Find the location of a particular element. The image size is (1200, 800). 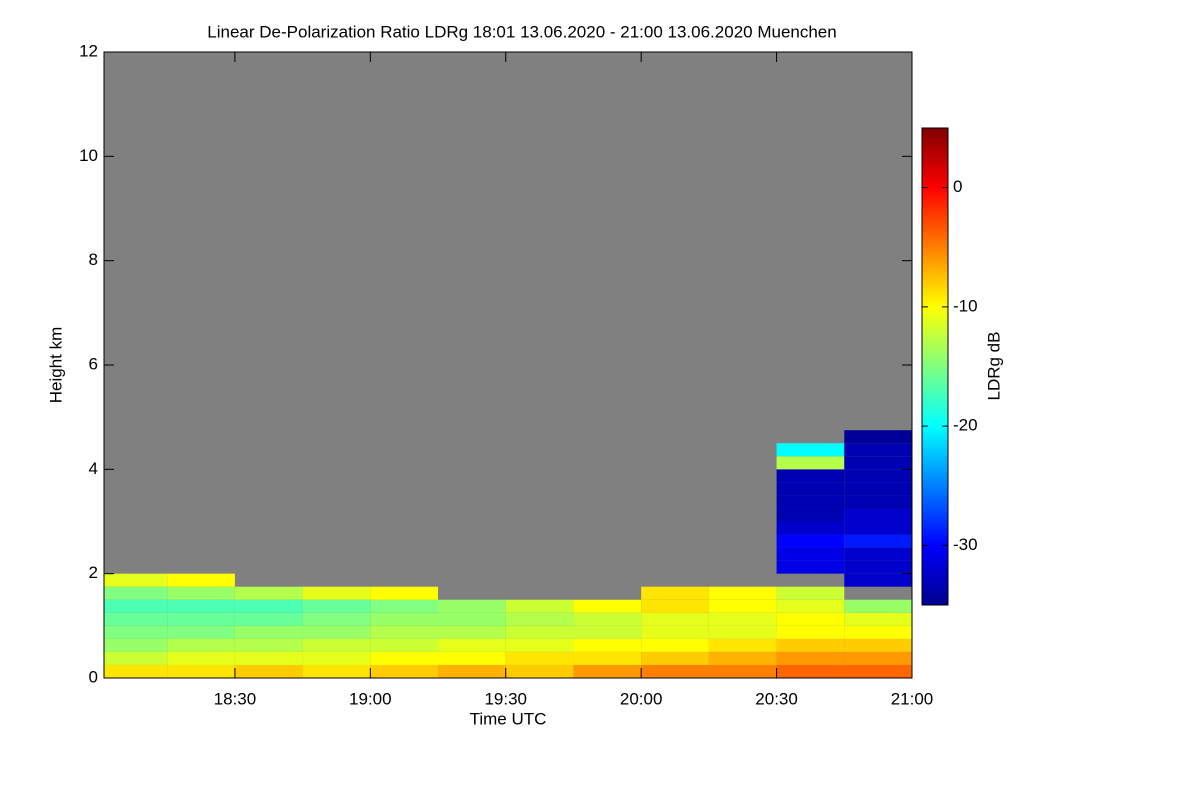

y-tick-label: 0 is located at coordinates (93, 676).